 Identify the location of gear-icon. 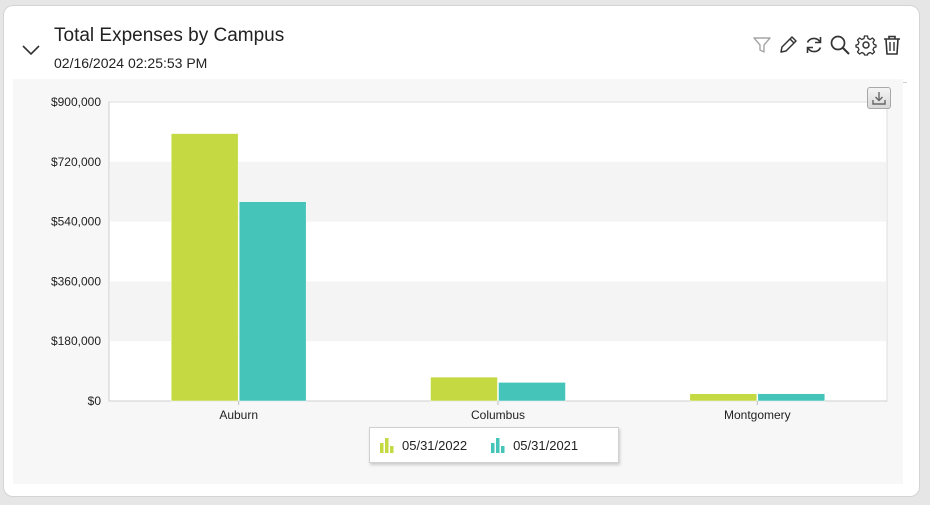
(866, 45).